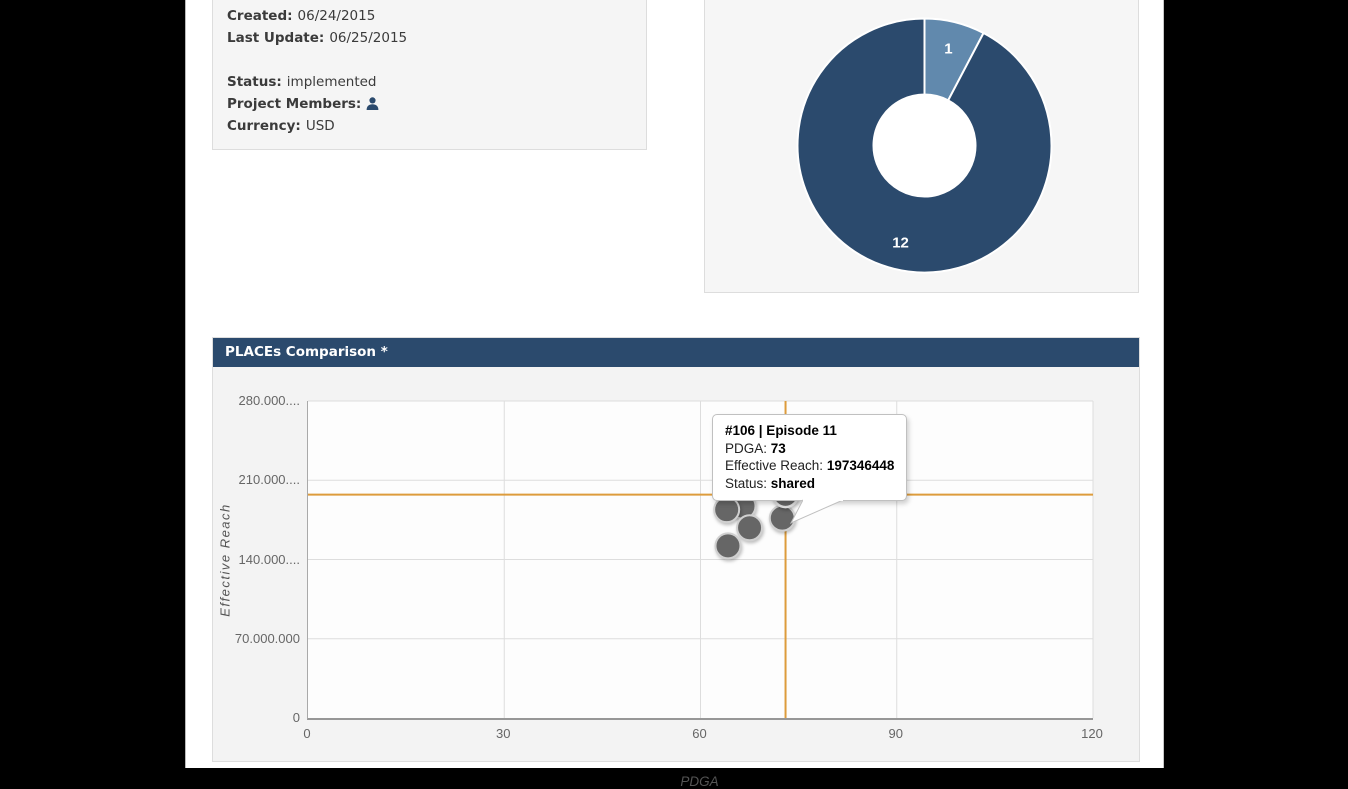 This screenshot has width=1348, height=789. Describe the element at coordinates (276, 38) in the screenshot. I see `field-label: Last Update:` at that location.